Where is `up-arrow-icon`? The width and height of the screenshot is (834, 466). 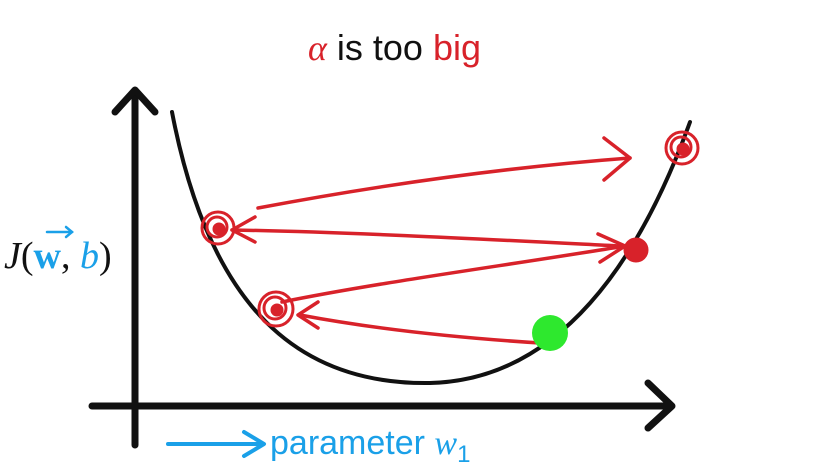
up-arrow-icon is located at coordinates (135, 101).